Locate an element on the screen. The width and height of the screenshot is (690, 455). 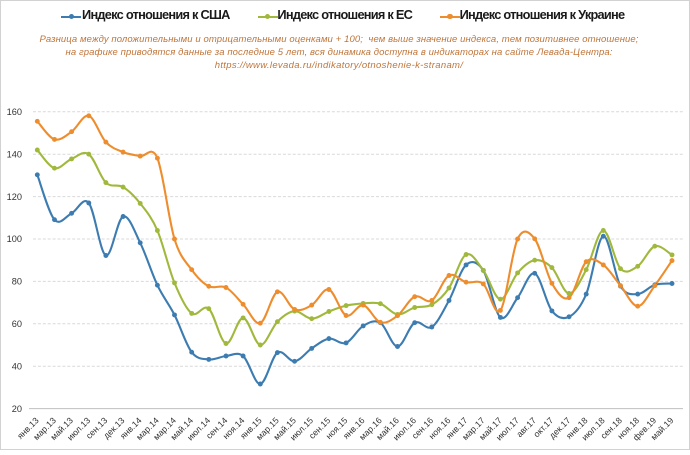
svg-text: 100 is located at coordinates (14, 239).